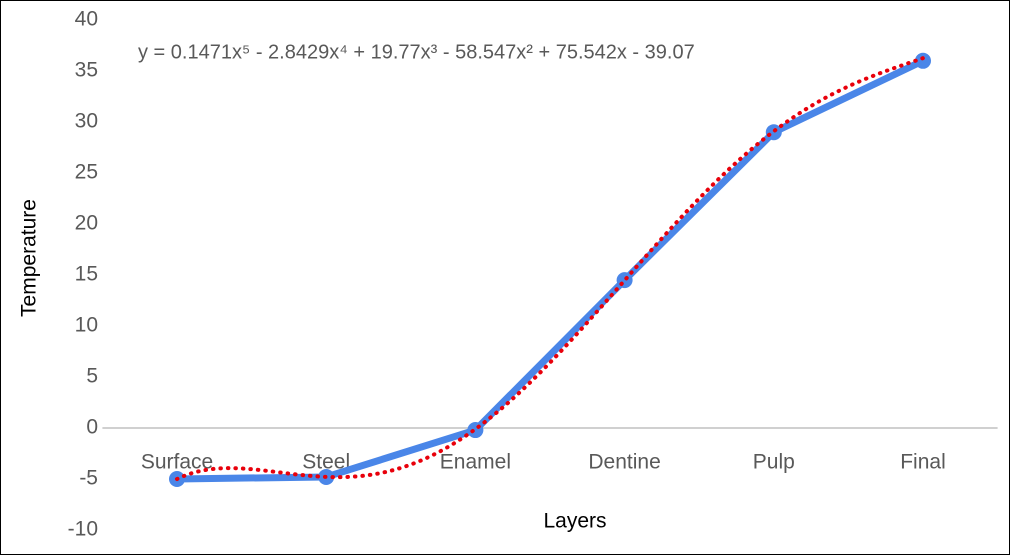 This screenshot has width=1010, height=555. I want to click on x-tick-label: Dentine, so click(624, 462).